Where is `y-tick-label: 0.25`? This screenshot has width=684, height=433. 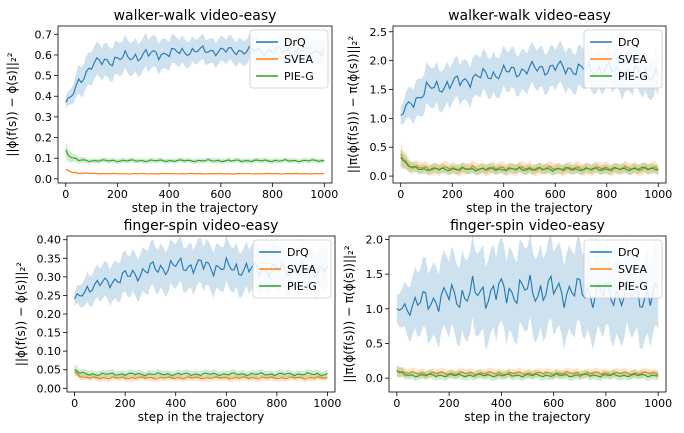
y-tick-label: 0.25 is located at coordinates (49, 295).